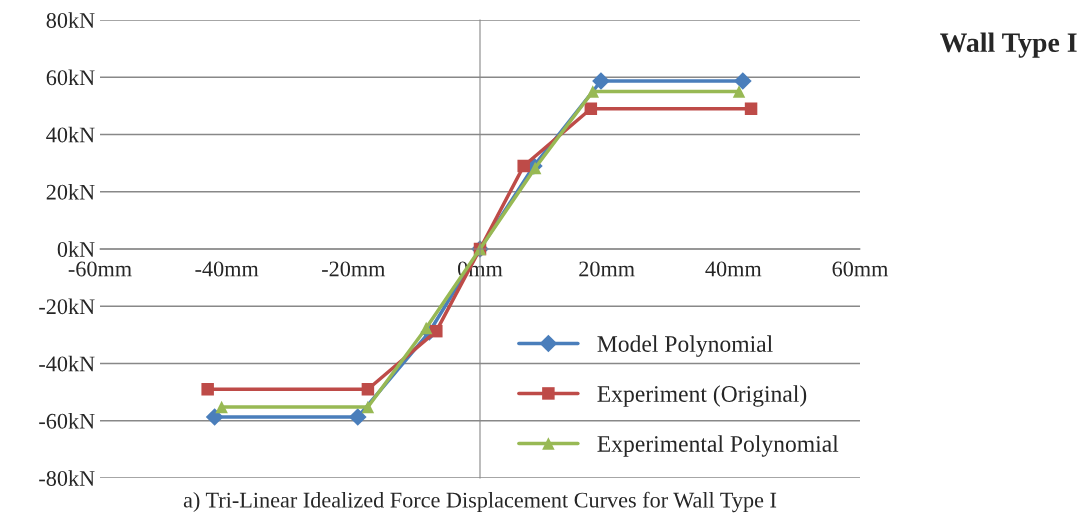 This screenshot has height=518, width=1083. I want to click on x-tick-label: -20mm, so click(354, 269).